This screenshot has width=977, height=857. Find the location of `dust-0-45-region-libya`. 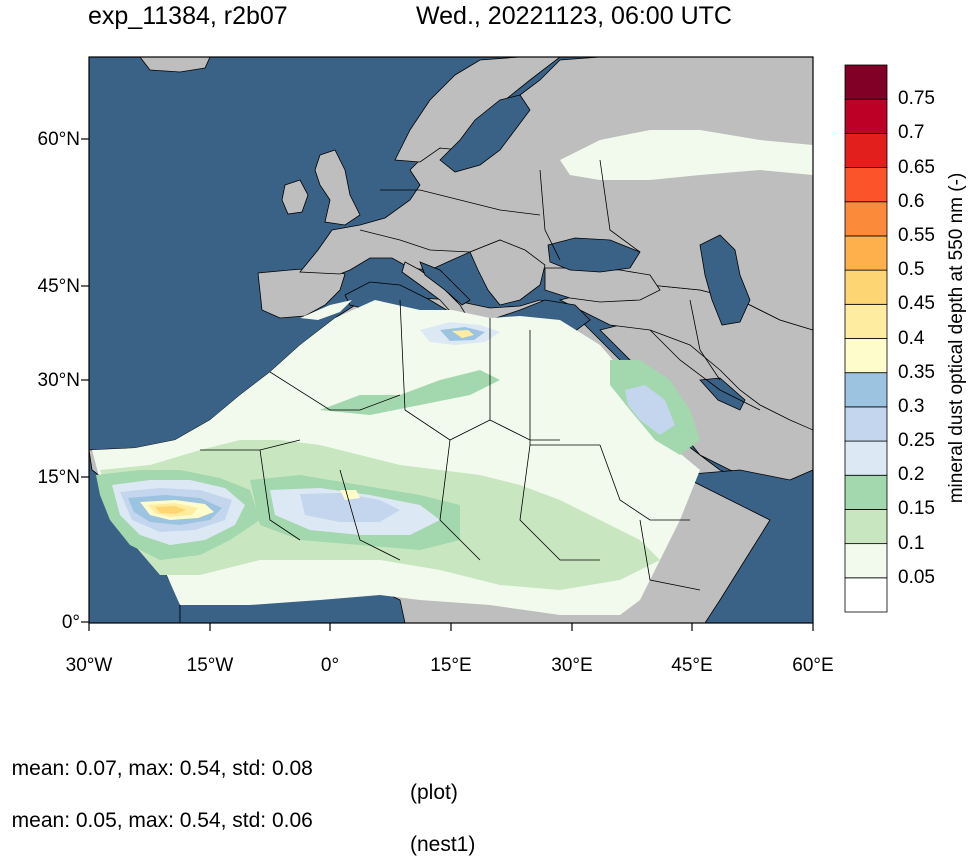

dust-0-45-region-libya is located at coordinates (463, 334).